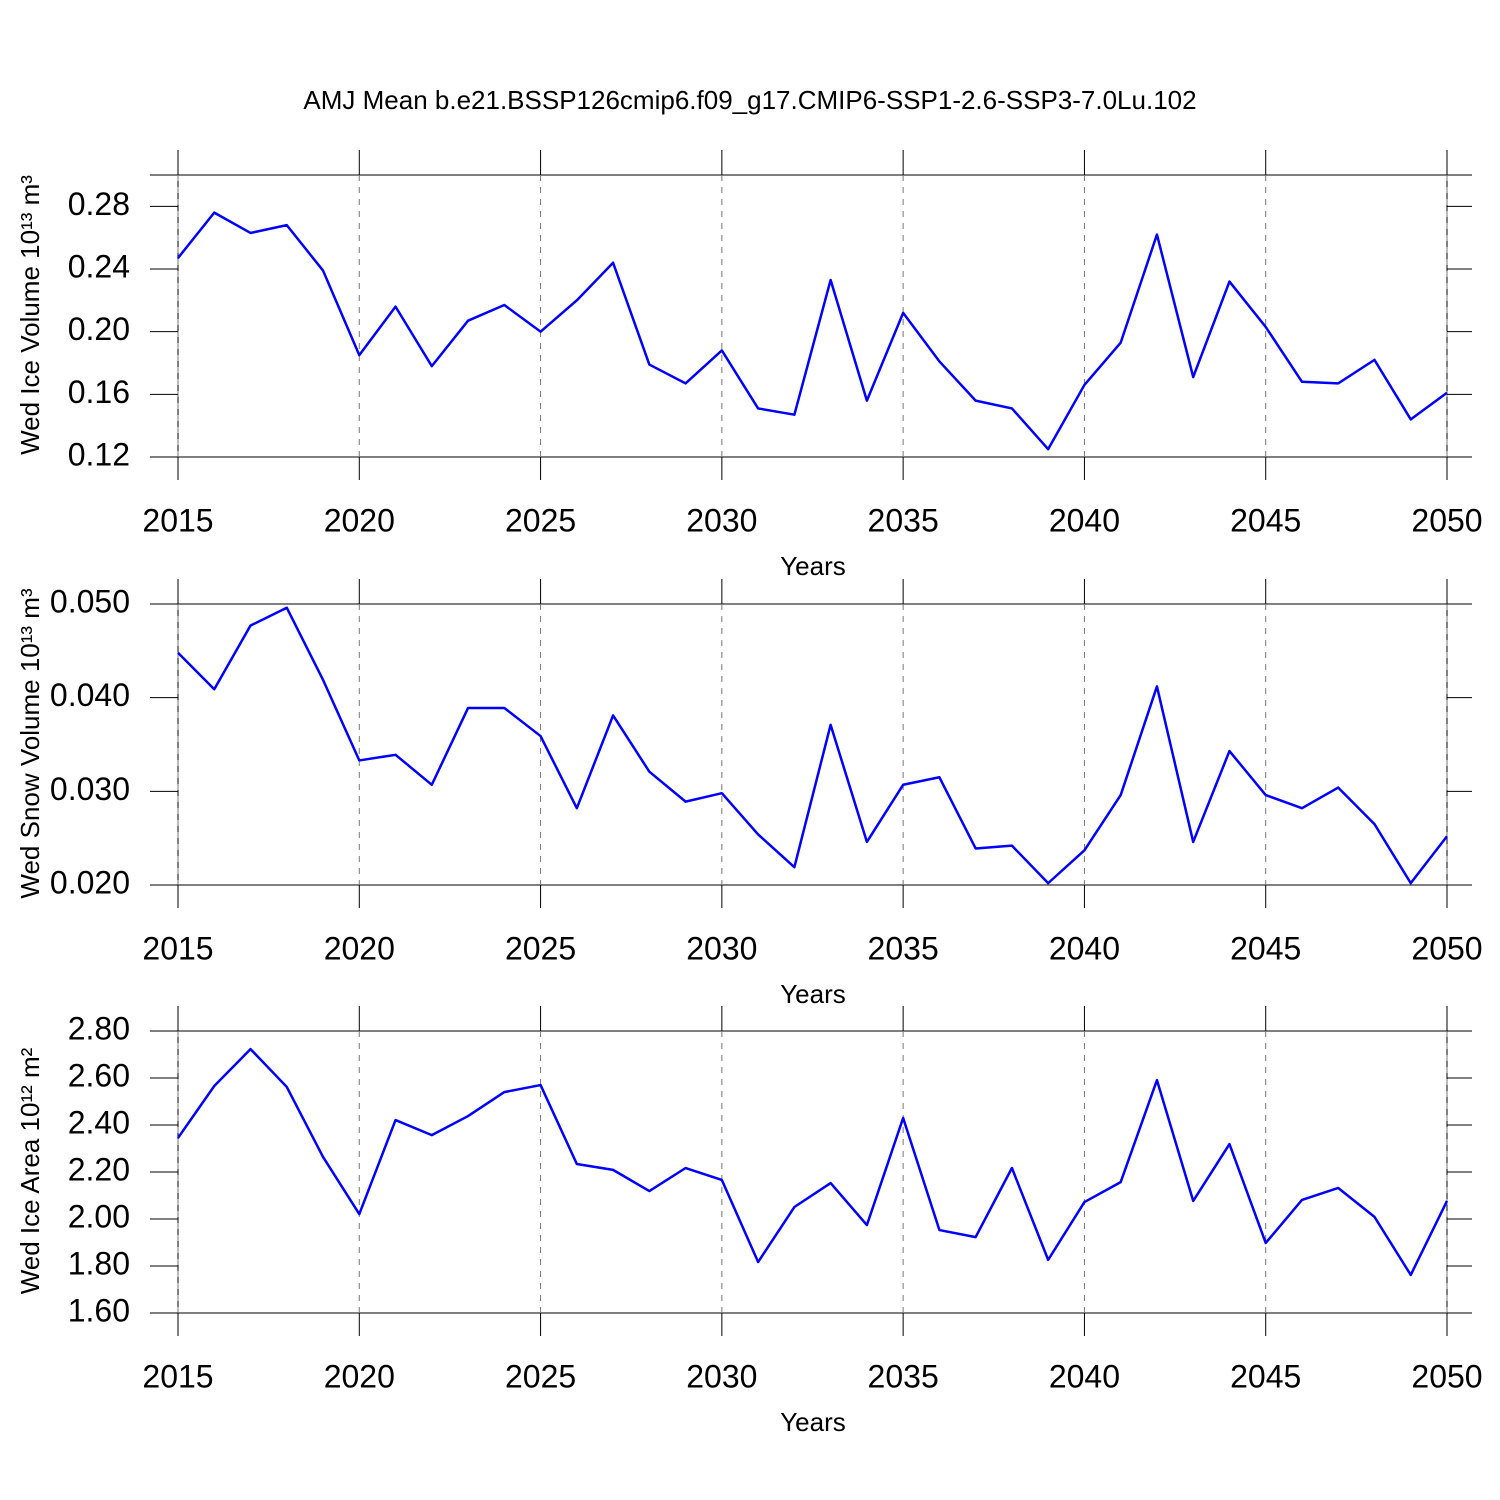  I want to click on y-axis-label: Wed Snow Volume 10¹³ m³, so click(30, 743).